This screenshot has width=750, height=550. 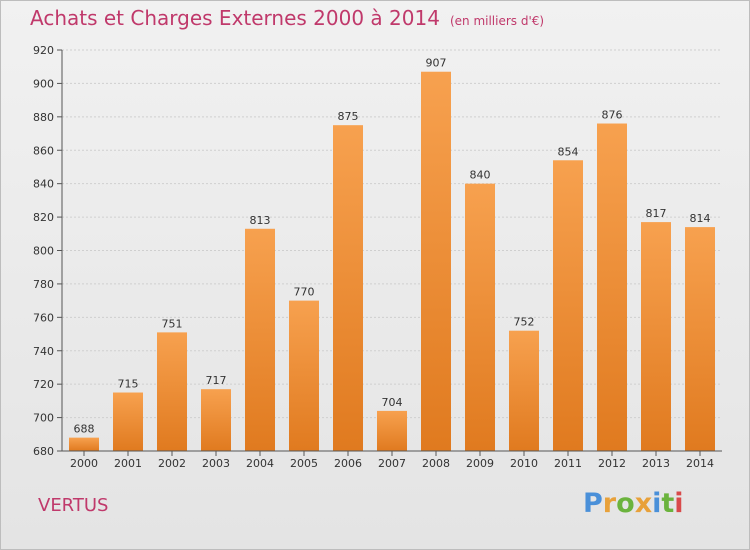 I want to click on y-tick-label: 820, so click(x=43, y=217).